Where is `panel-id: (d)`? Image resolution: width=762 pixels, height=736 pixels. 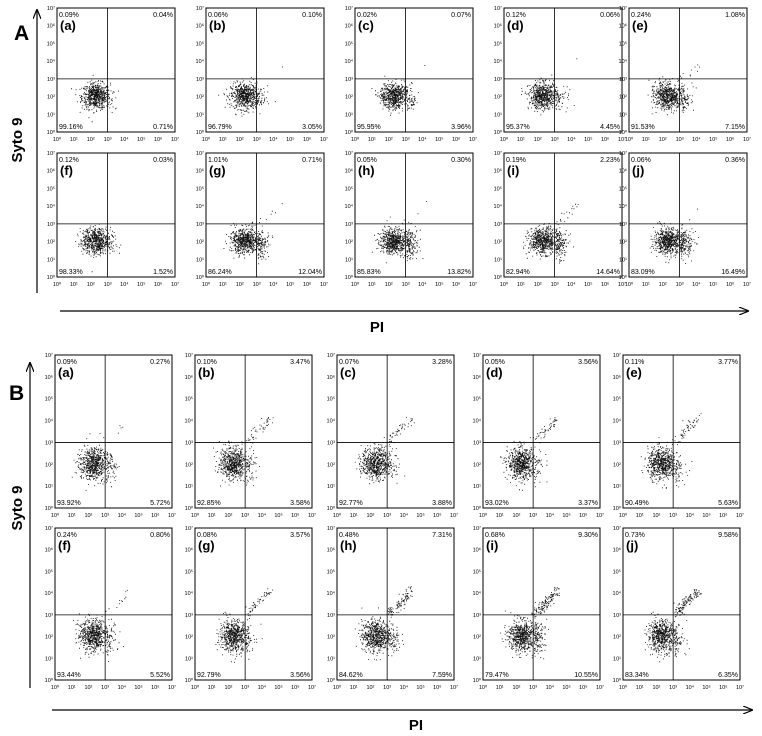
panel-id: (d) is located at coordinates (515, 25).